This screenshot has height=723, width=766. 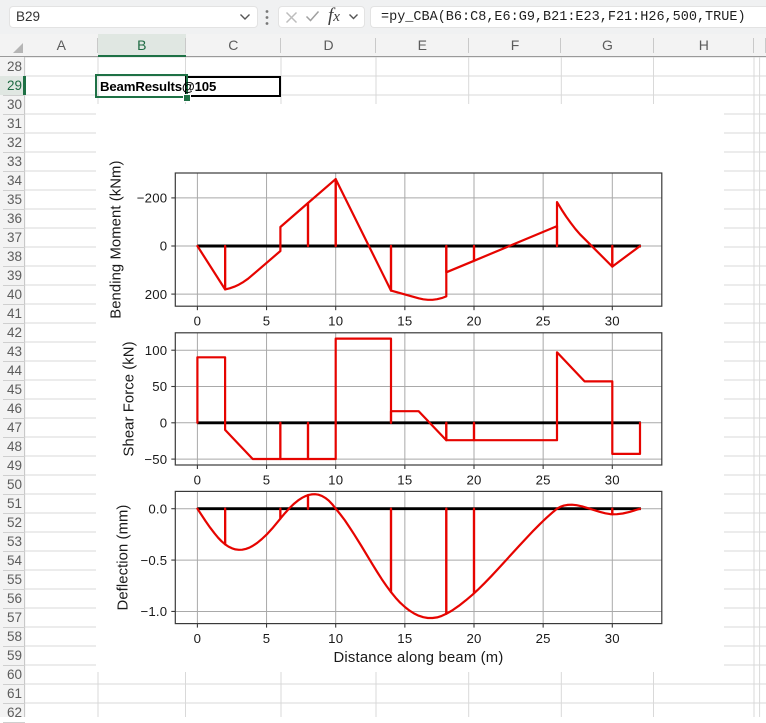 What do you see at coordinates (159, 386) in the screenshot?
I see `svg-text: 50` at bounding box center [159, 386].